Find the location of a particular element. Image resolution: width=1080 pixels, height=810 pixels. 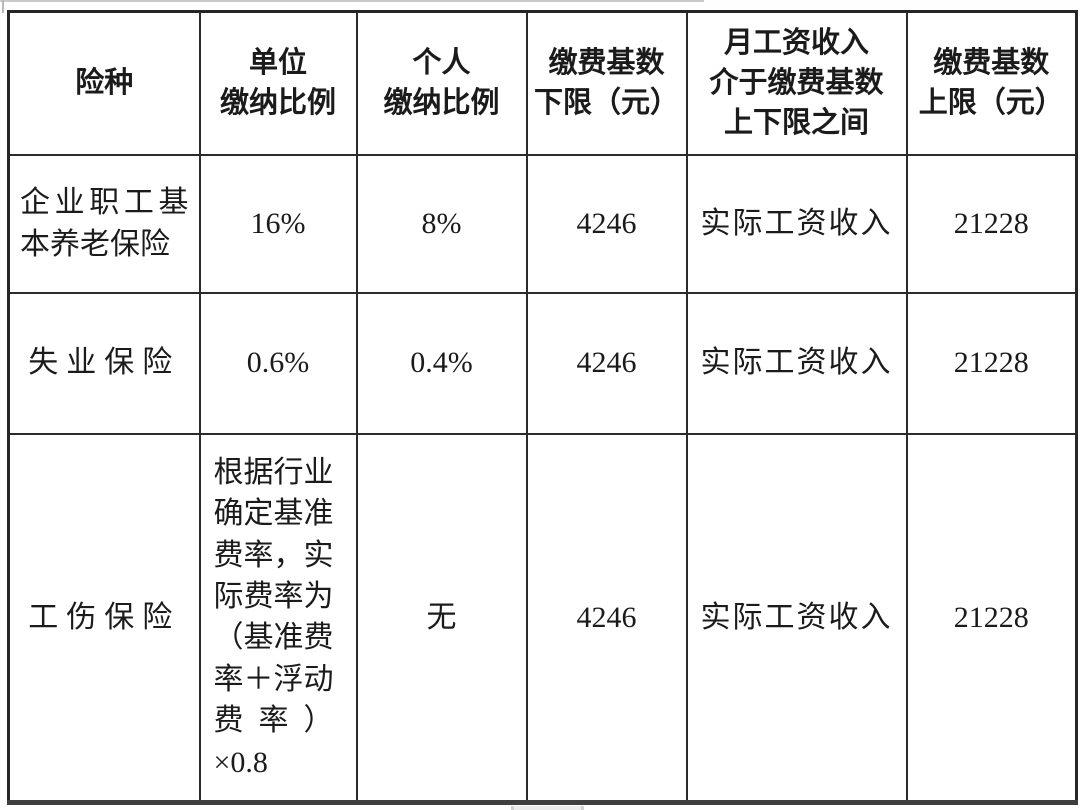

col-header-base-lower-limit: 缴费基数 下限（元） is located at coordinates (606, 83).